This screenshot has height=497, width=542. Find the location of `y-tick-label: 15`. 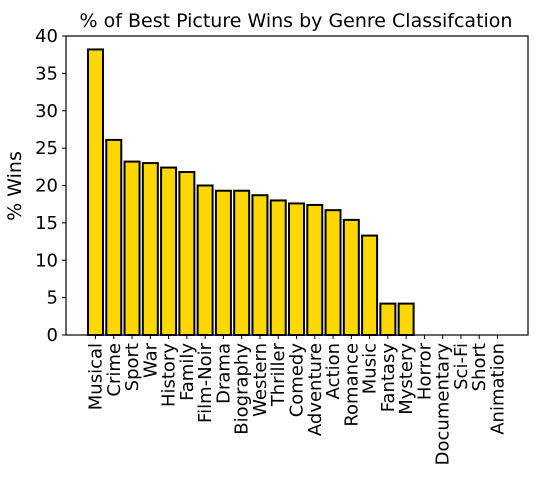

y-tick-label: 15 is located at coordinates (46, 223).